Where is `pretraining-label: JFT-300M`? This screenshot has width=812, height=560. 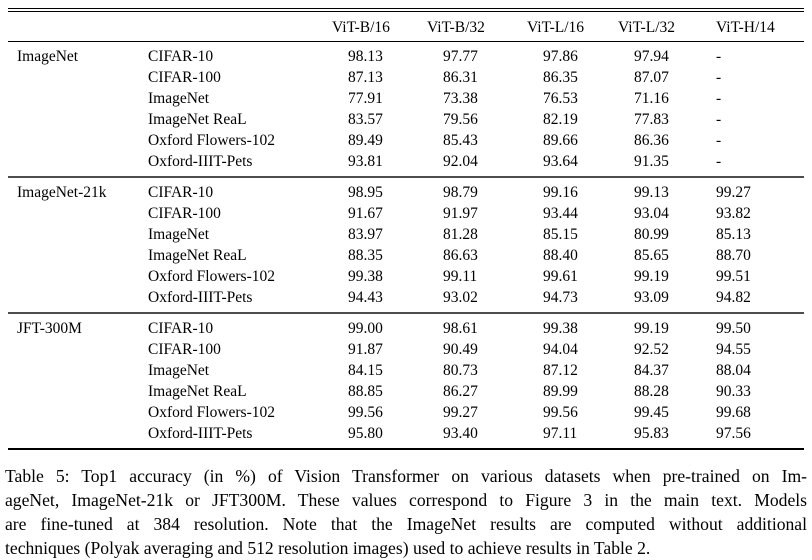 pretraining-label: JFT-300M is located at coordinates (49, 328).